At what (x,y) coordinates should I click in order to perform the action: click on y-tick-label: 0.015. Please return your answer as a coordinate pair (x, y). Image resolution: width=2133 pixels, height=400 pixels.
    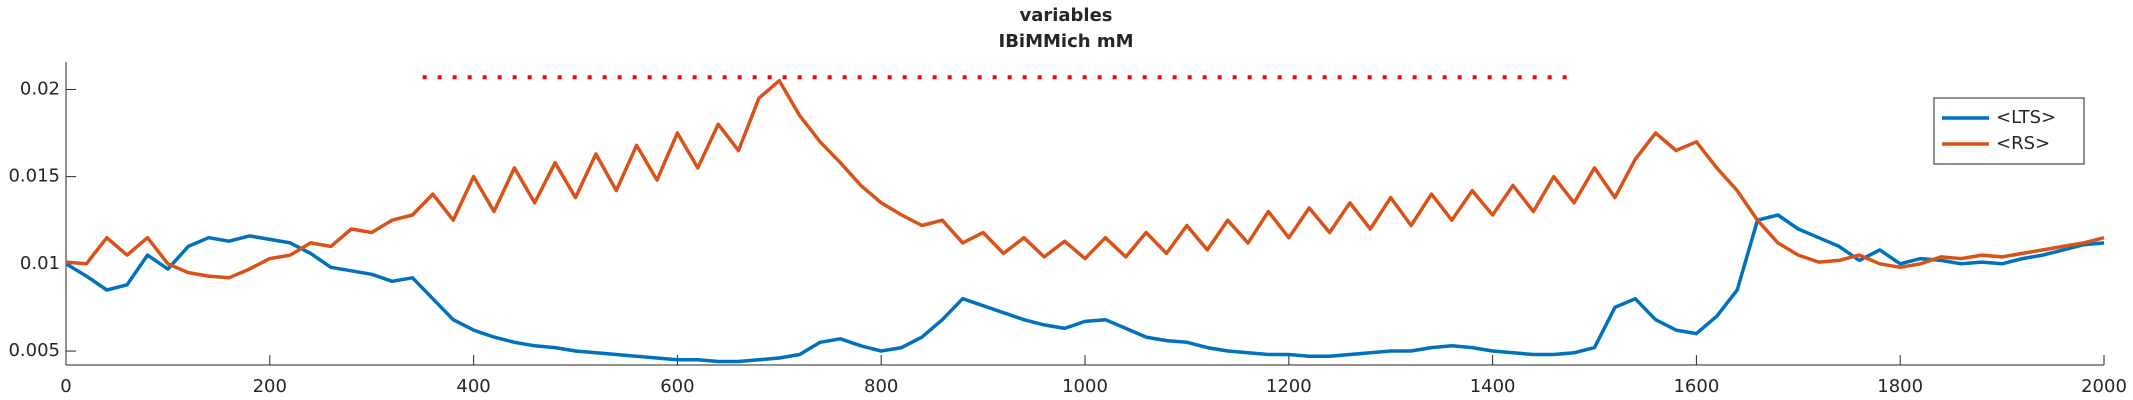
    Looking at the image, I should click on (34, 176).